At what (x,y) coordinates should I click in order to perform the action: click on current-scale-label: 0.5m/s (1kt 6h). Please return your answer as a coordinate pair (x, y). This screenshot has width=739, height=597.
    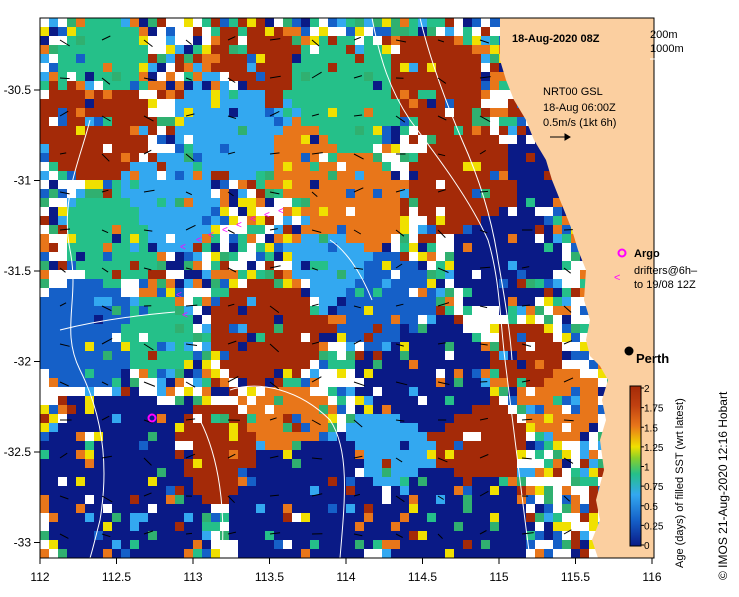
    Looking at the image, I should click on (579, 123).